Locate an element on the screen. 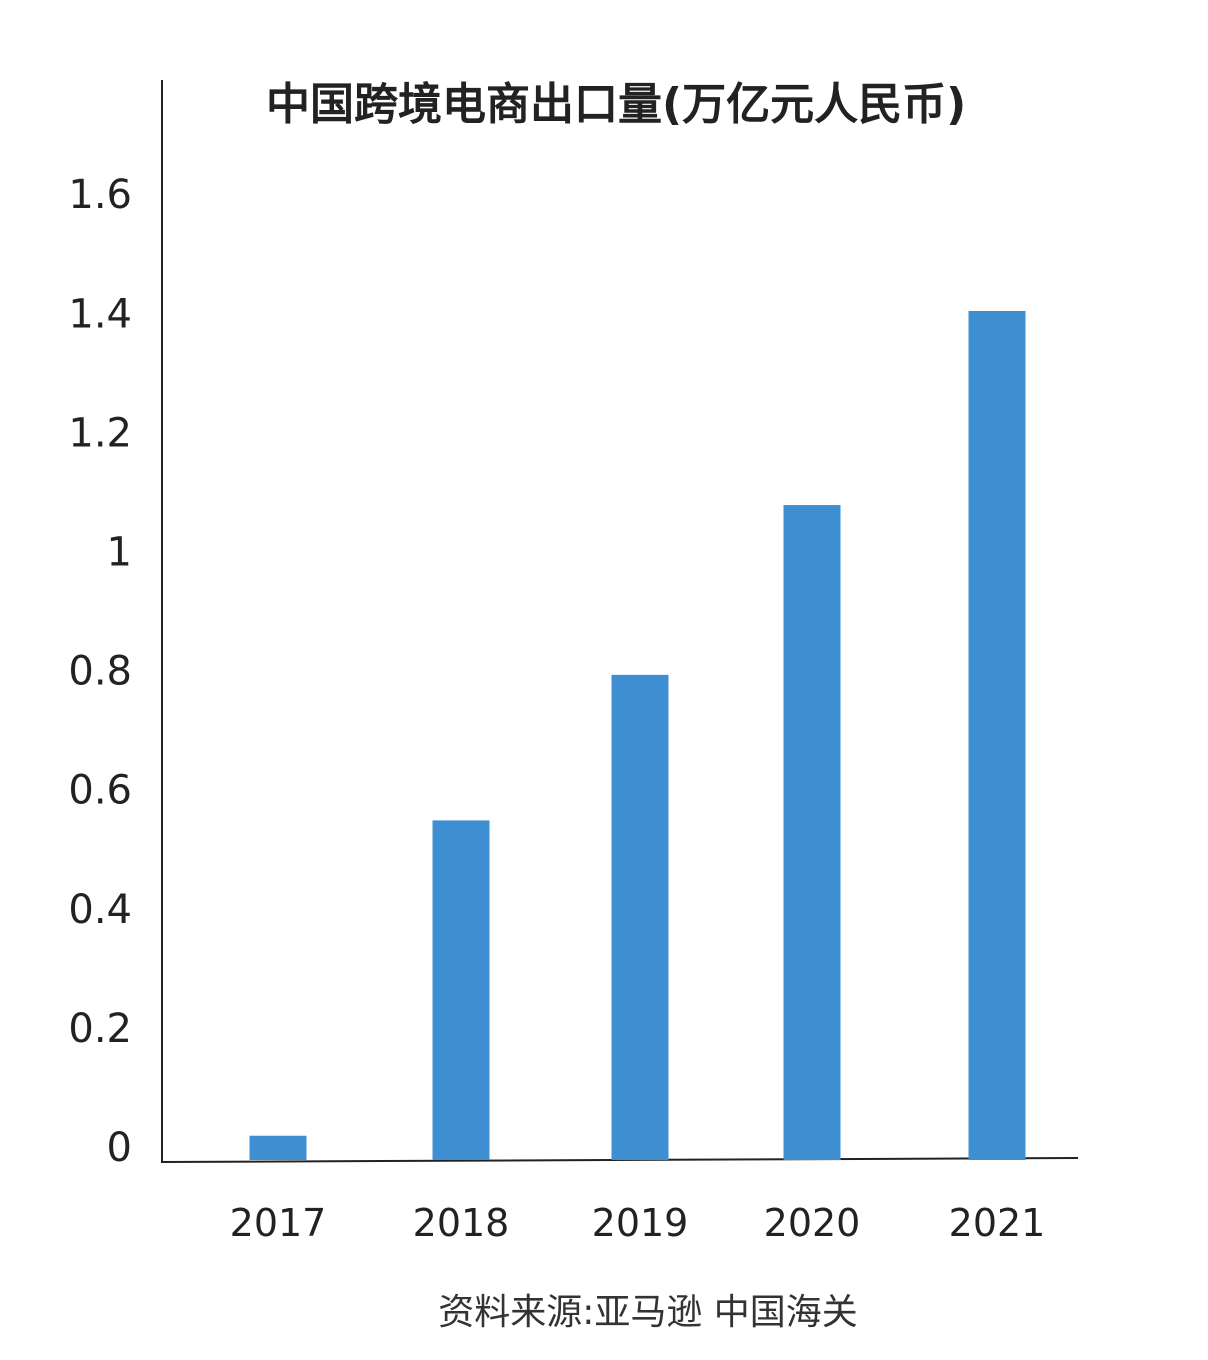 The height and width of the screenshot is (1360, 1208). y-tick-label: 0.8 is located at coordinates (100, 672).